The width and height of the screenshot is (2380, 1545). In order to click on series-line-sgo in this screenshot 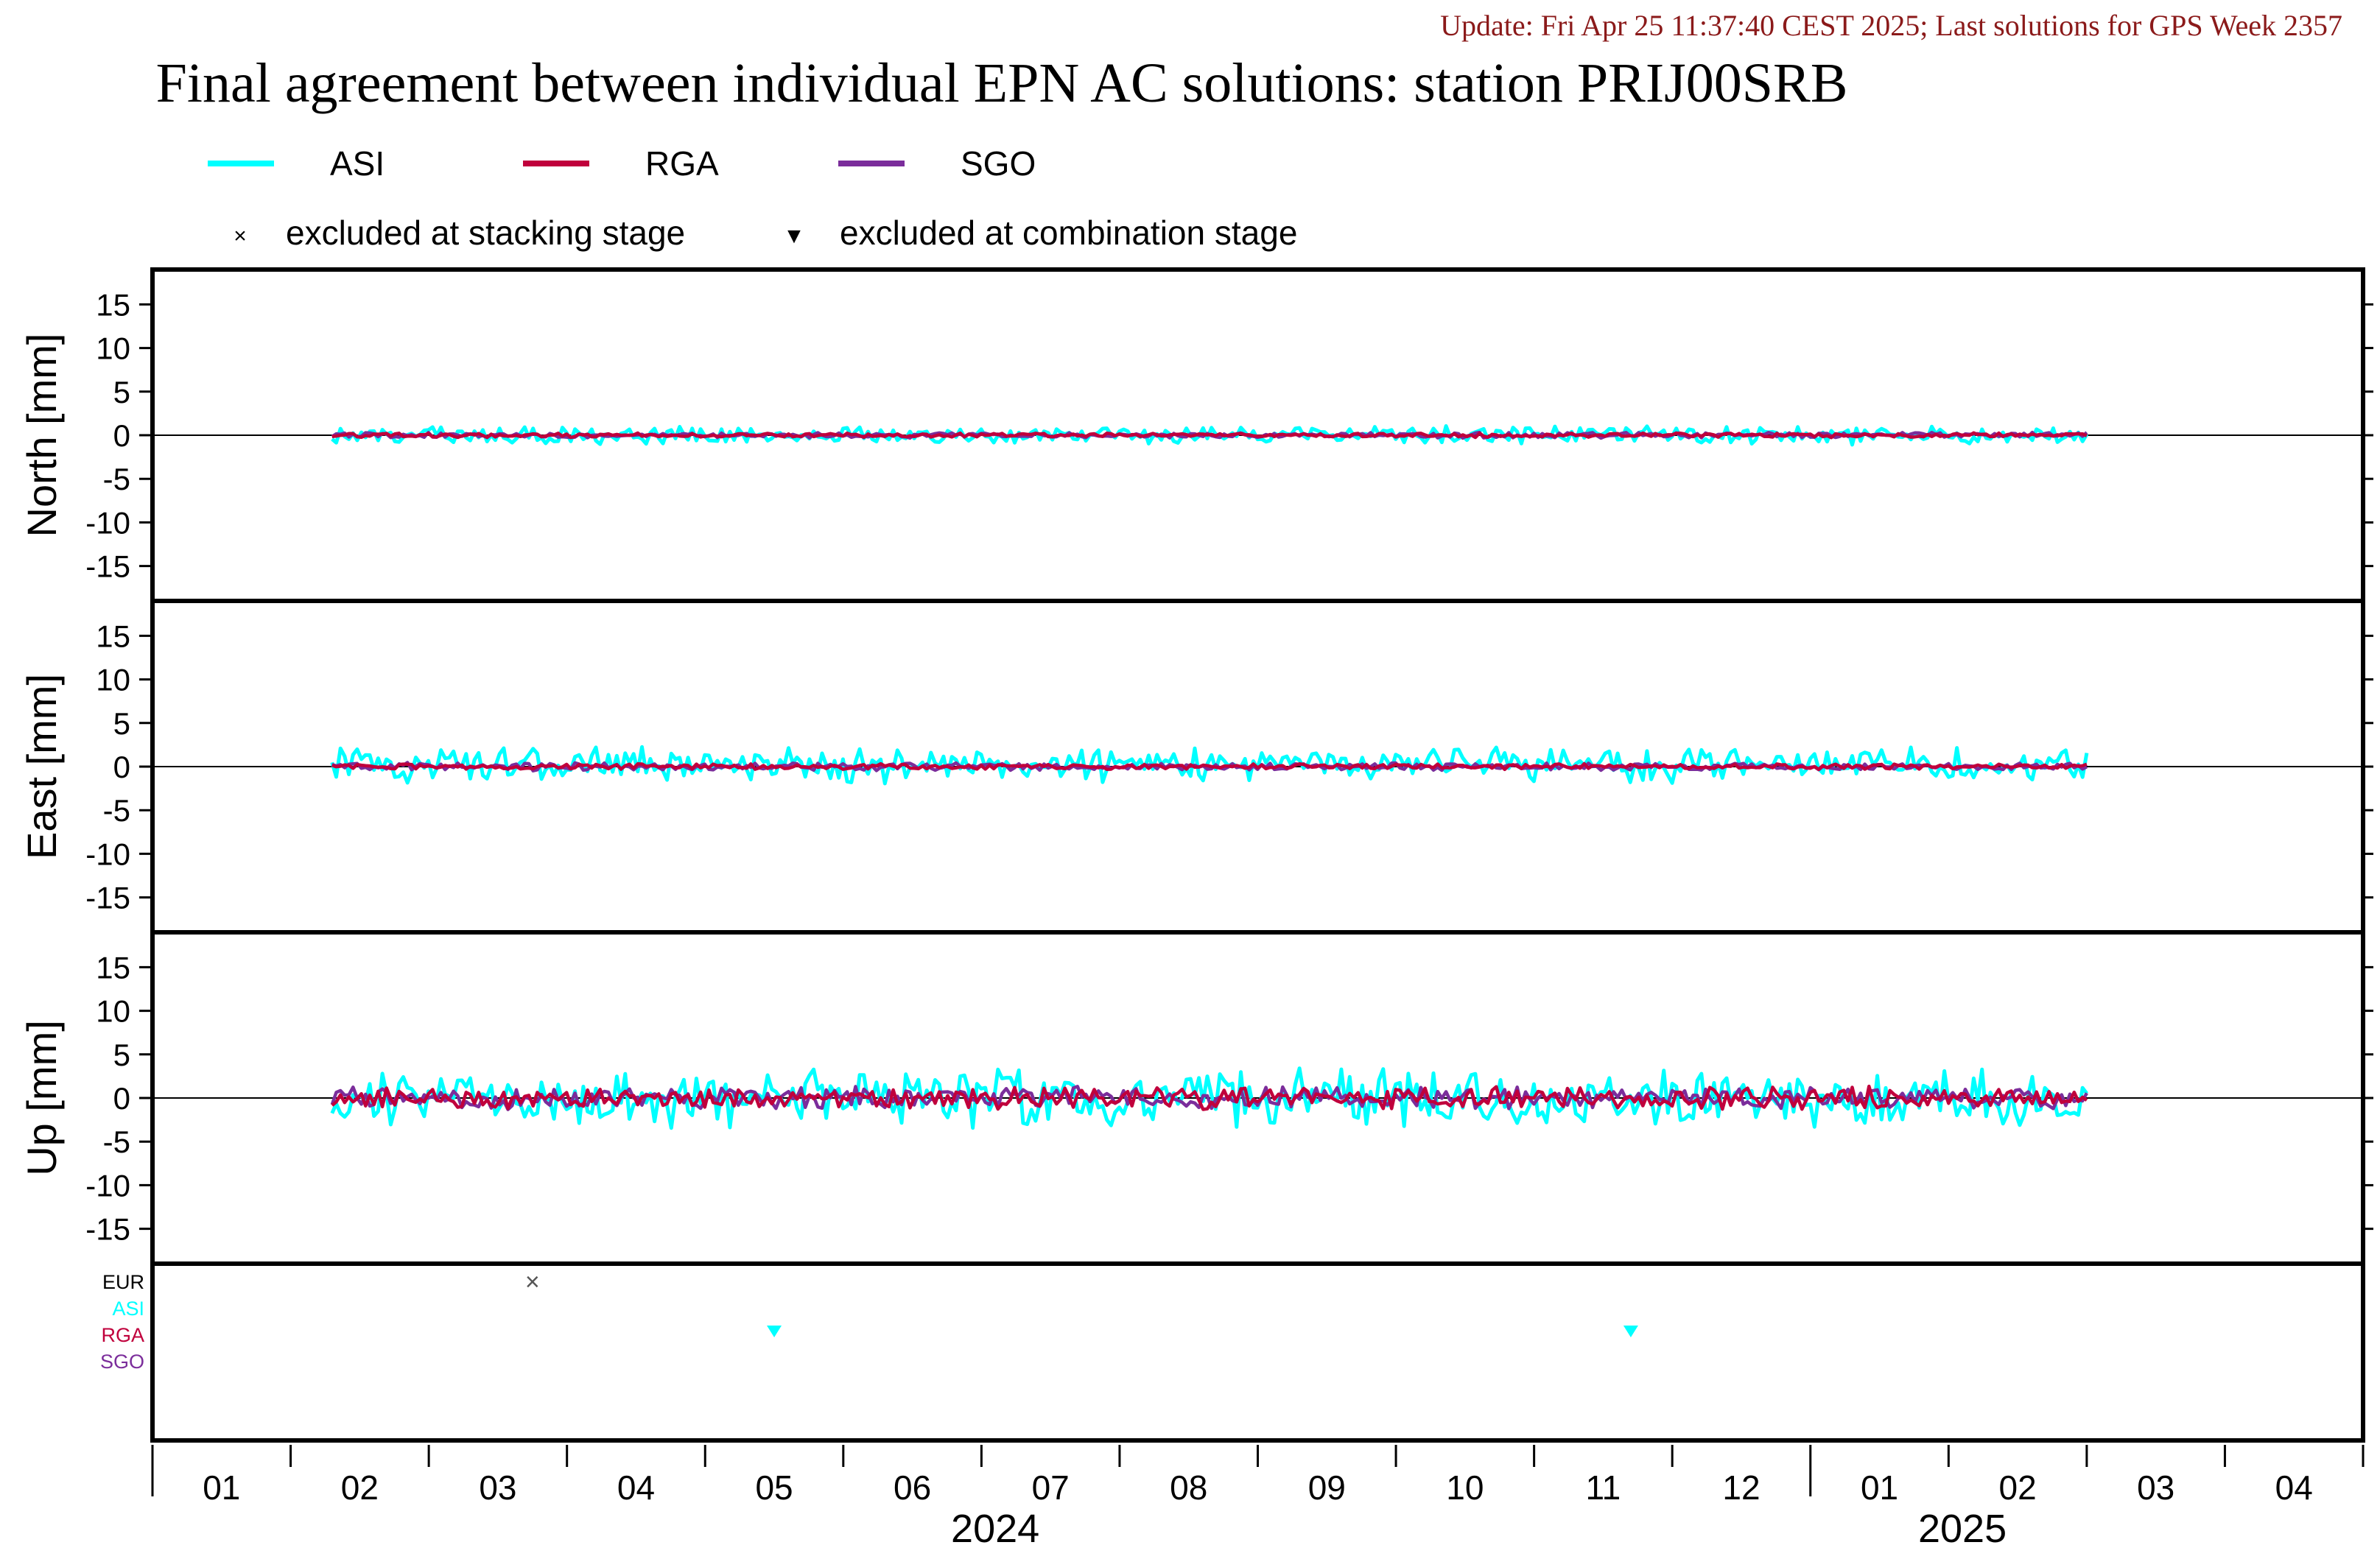, I will do `click(1209, 1098)`.